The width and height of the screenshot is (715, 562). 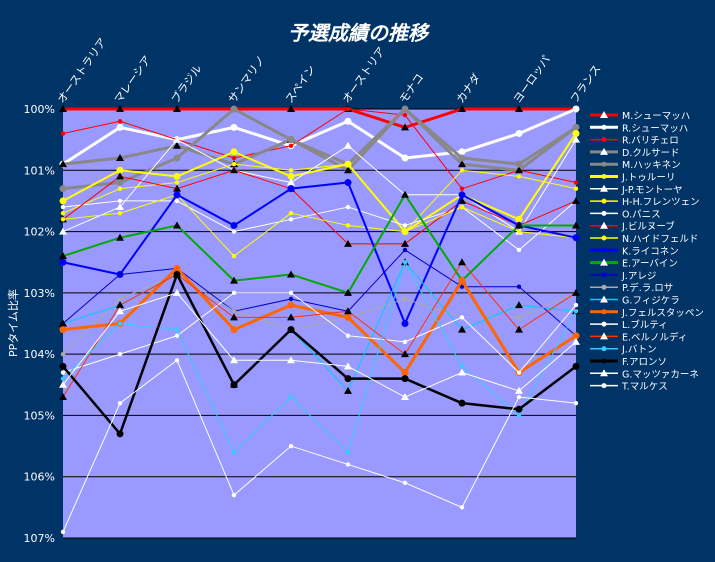 I want to click on legend-label: J.バトン, so click(x=639, y=350).